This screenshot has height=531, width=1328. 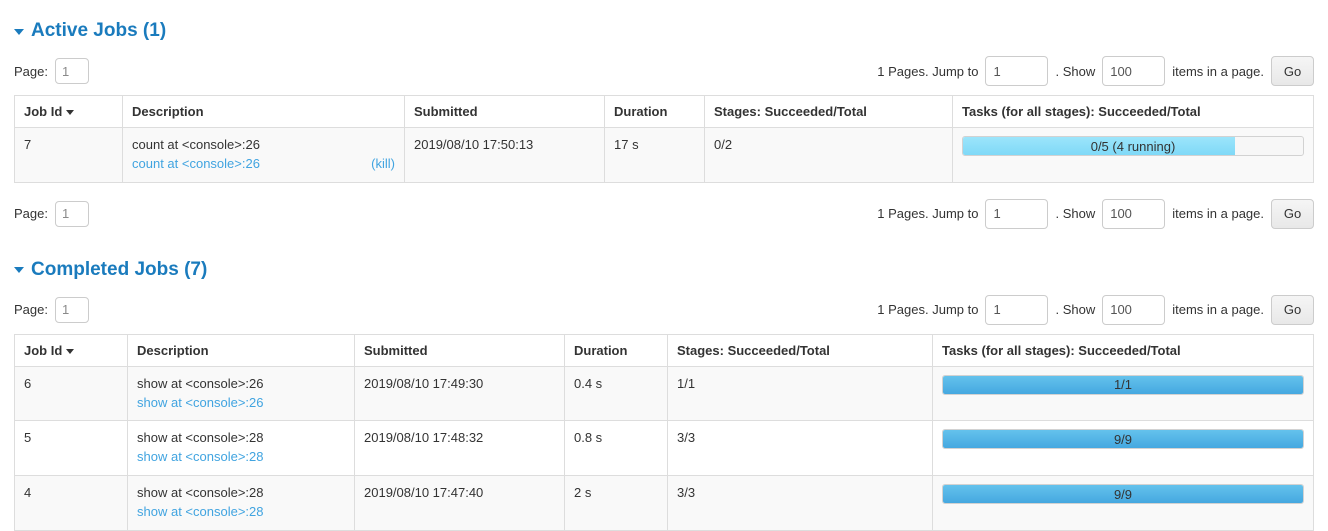 I want to click on description-link-row: show at <console>:28, so click(x=241, y=512).